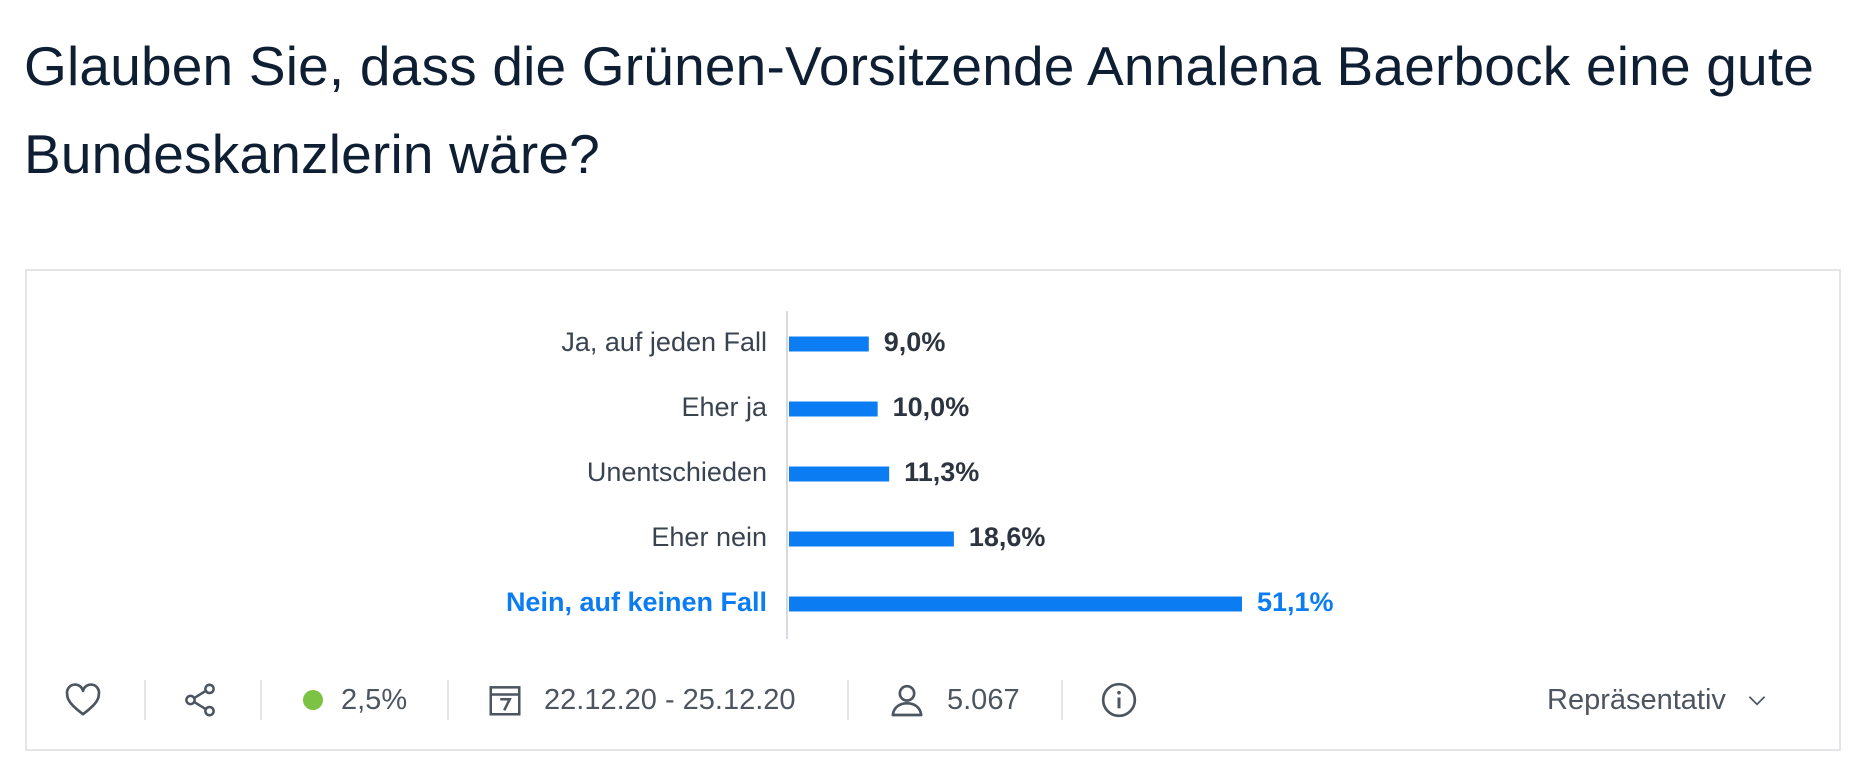 This screenshot has height=772, width=1864. Describe the element at coordinates (1757, 701) in the screenshot. I see `chevron-down-icon` at that location.